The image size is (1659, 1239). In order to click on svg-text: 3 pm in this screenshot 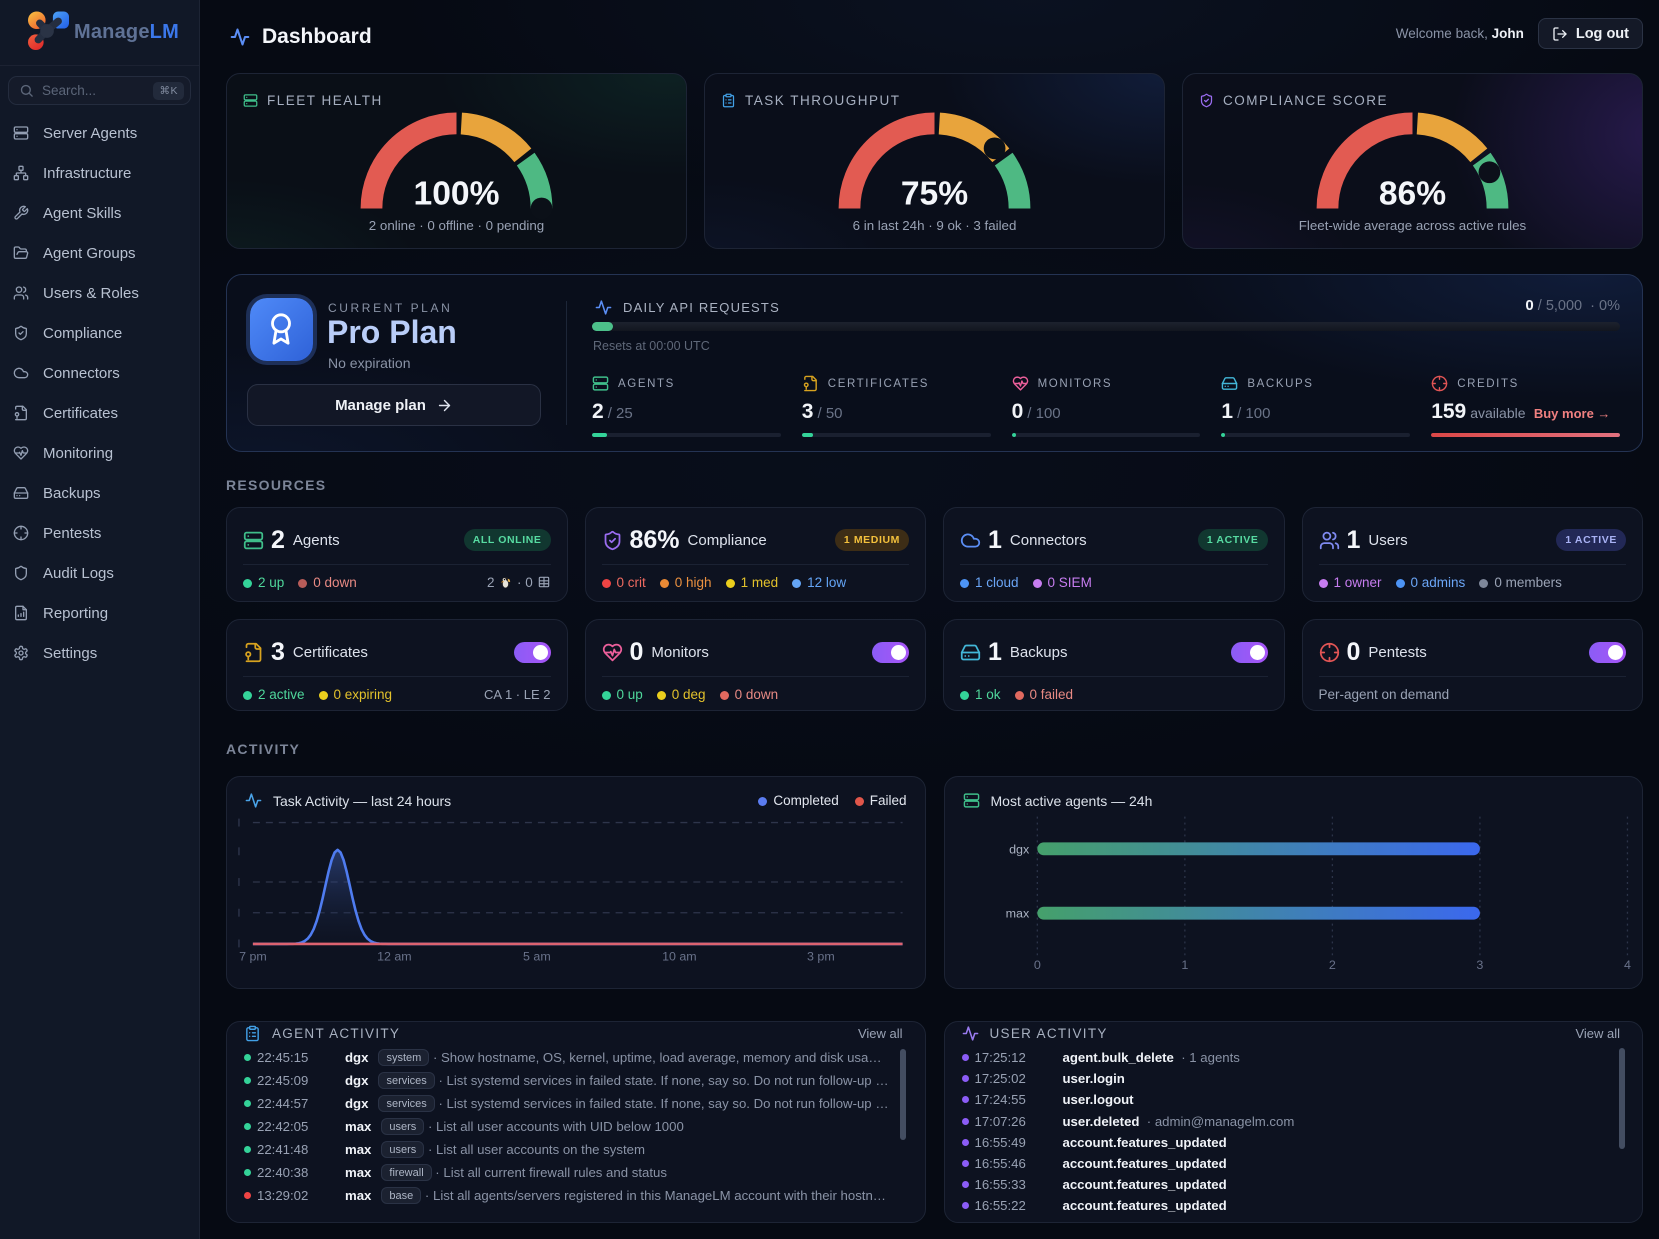, I will do `click(821, 956)`.